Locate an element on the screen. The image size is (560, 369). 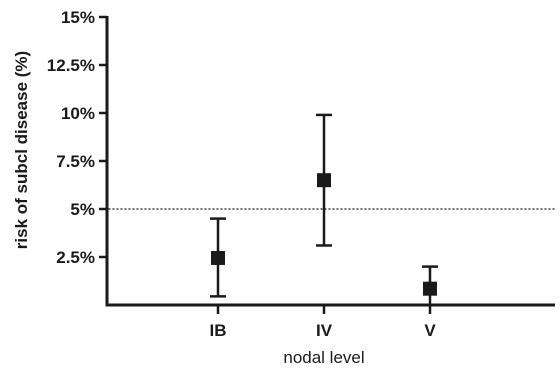
data-point-iv is located at coordinates (324, 180).